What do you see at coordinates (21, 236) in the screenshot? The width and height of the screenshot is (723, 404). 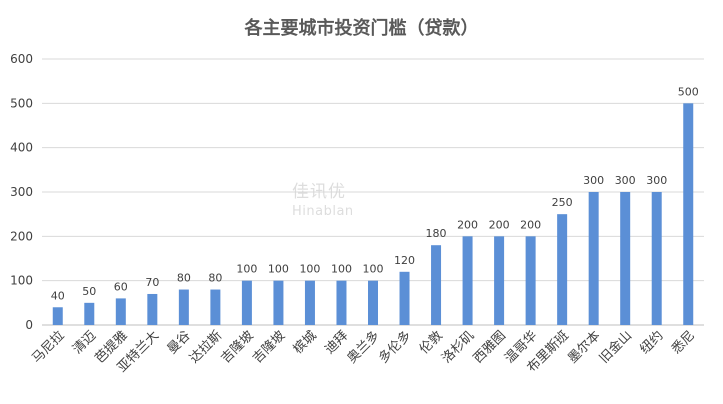 I see `y-tick-label: 200` at bounding box center [21, 236].